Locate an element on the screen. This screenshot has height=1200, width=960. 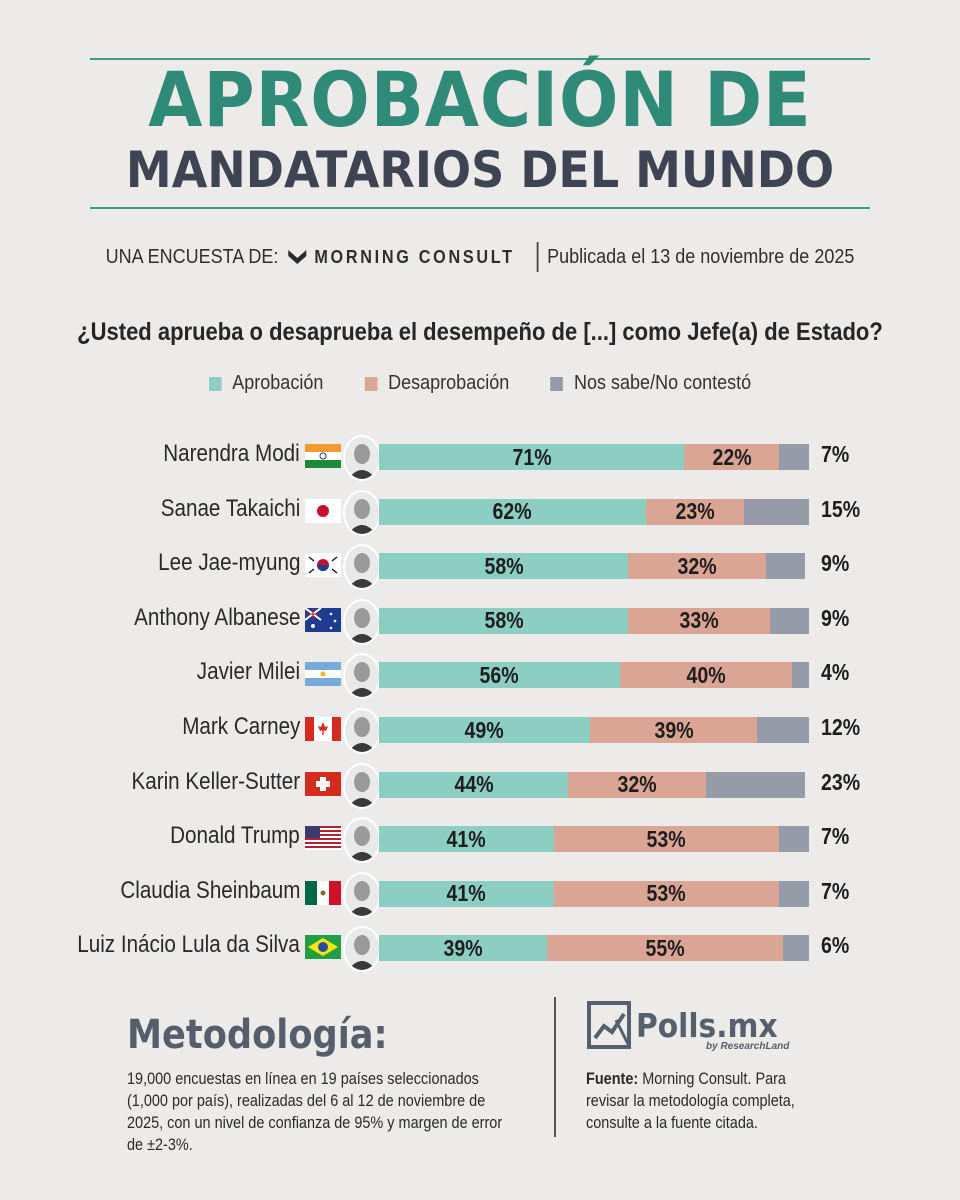
data-label: 22% is located at coordinates (732, 456).